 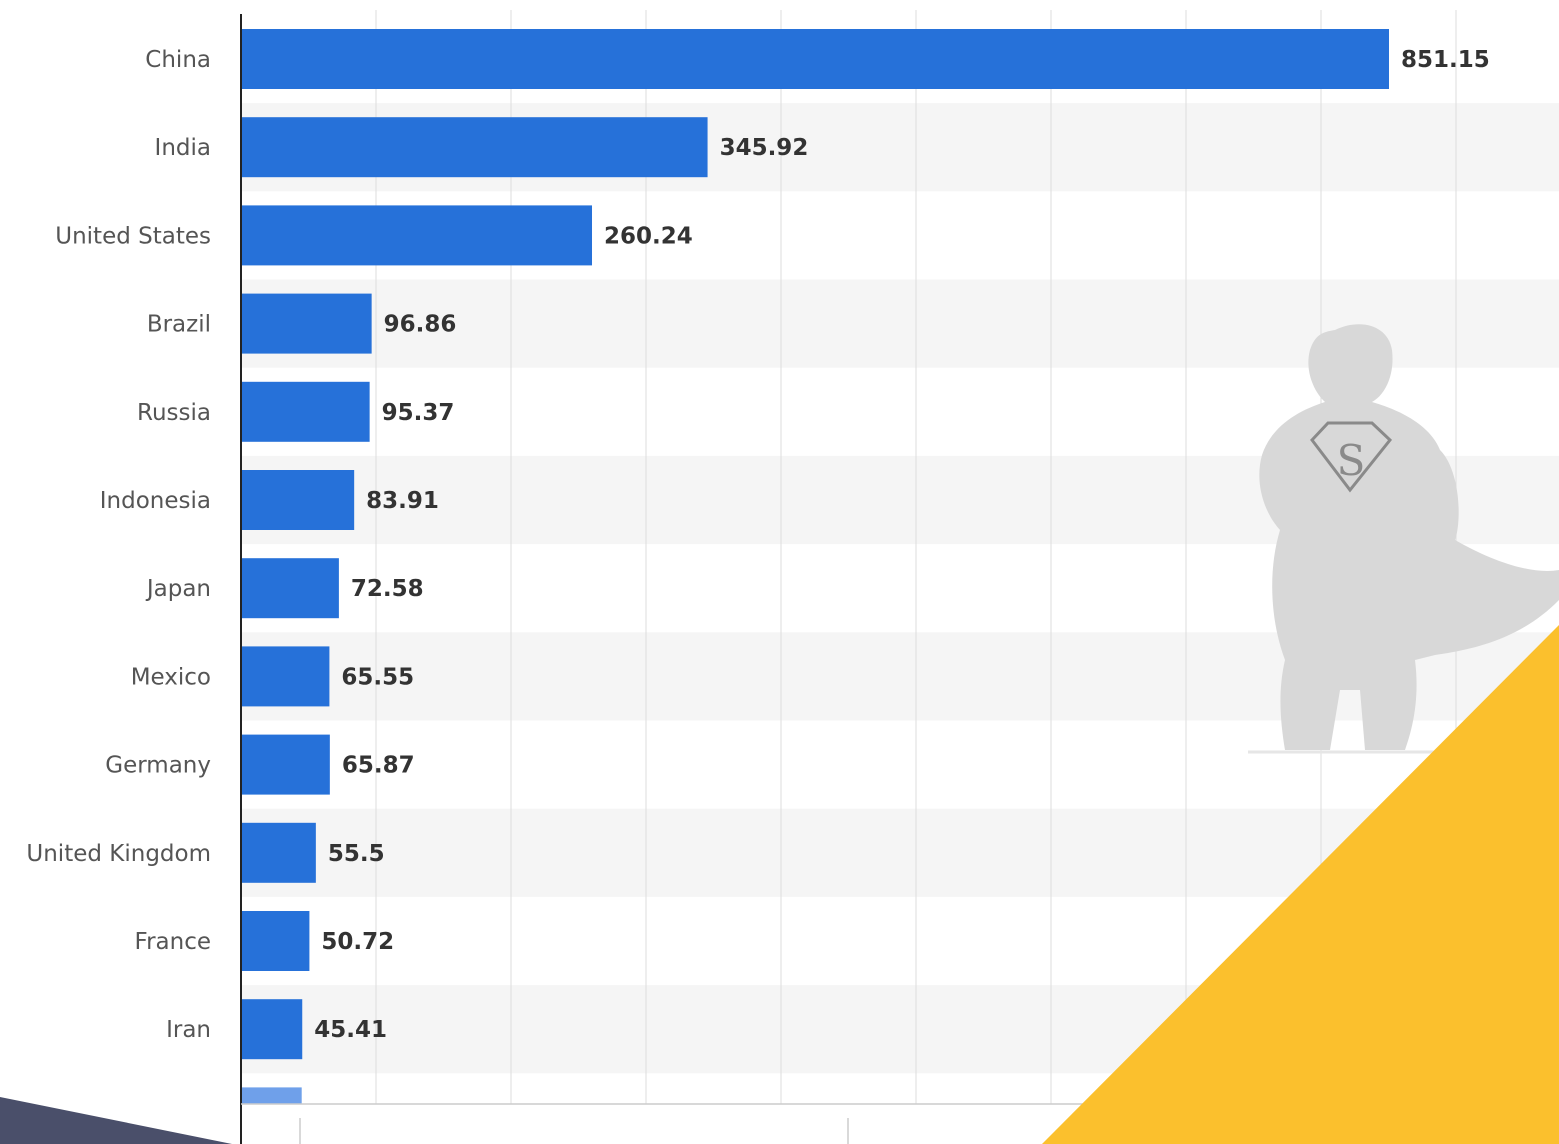 What do you see at coordinates (133, 236) in the screenshot?
I see `category-label: United States` at bounding box center [133, 236].